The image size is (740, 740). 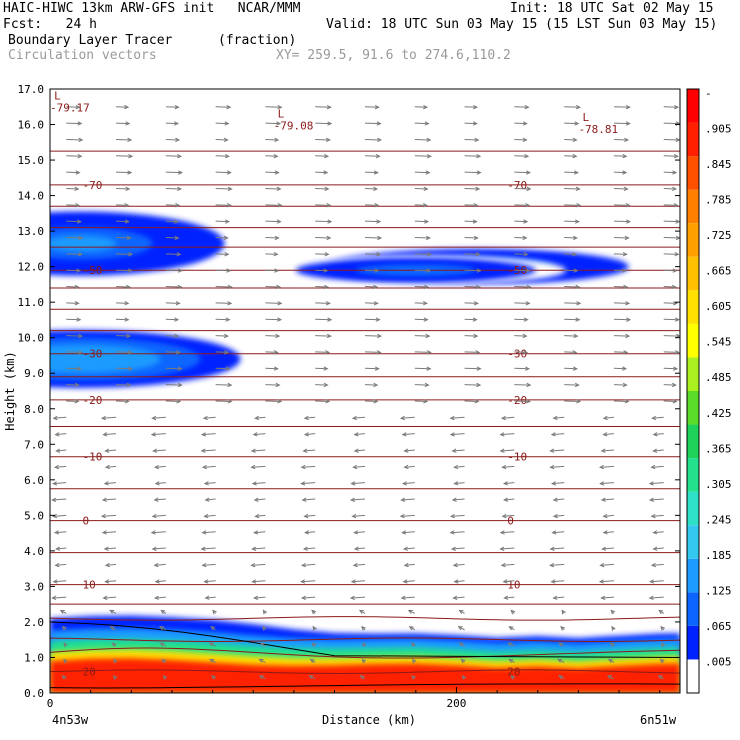 What do you see at coordinates (718, 590) in the screenshot?
I see `colorbar-label: .125` at bounding box center [718, 590].